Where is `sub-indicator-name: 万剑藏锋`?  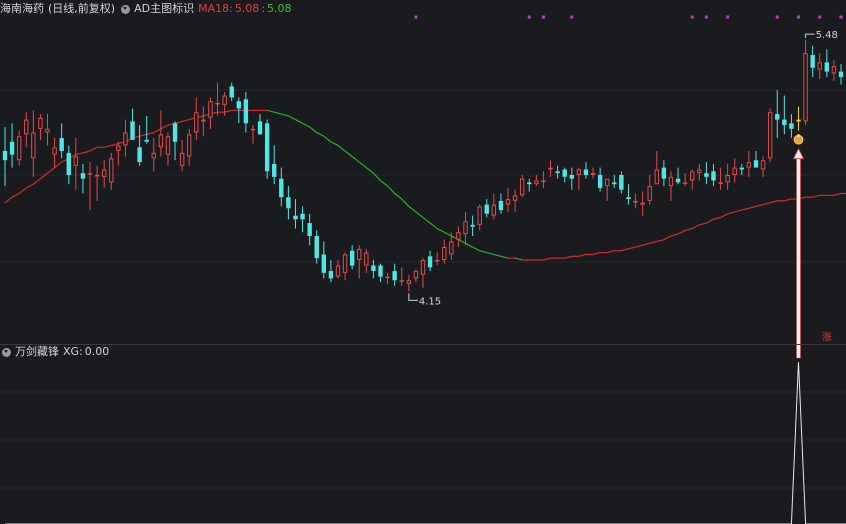 sub-indicator-name: 万剑藏锋 is located at coordinates (37, 351).